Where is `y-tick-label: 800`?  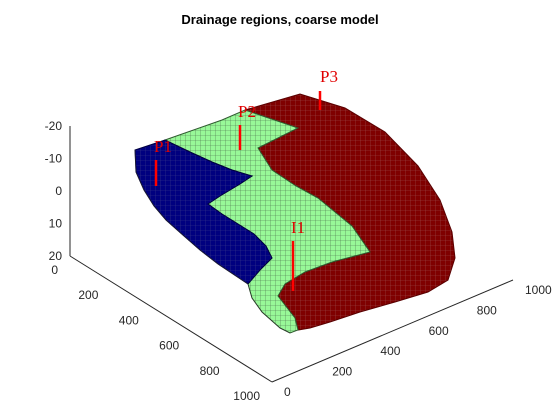 y-tick-label: 800 is located at coordinates (210, 371).